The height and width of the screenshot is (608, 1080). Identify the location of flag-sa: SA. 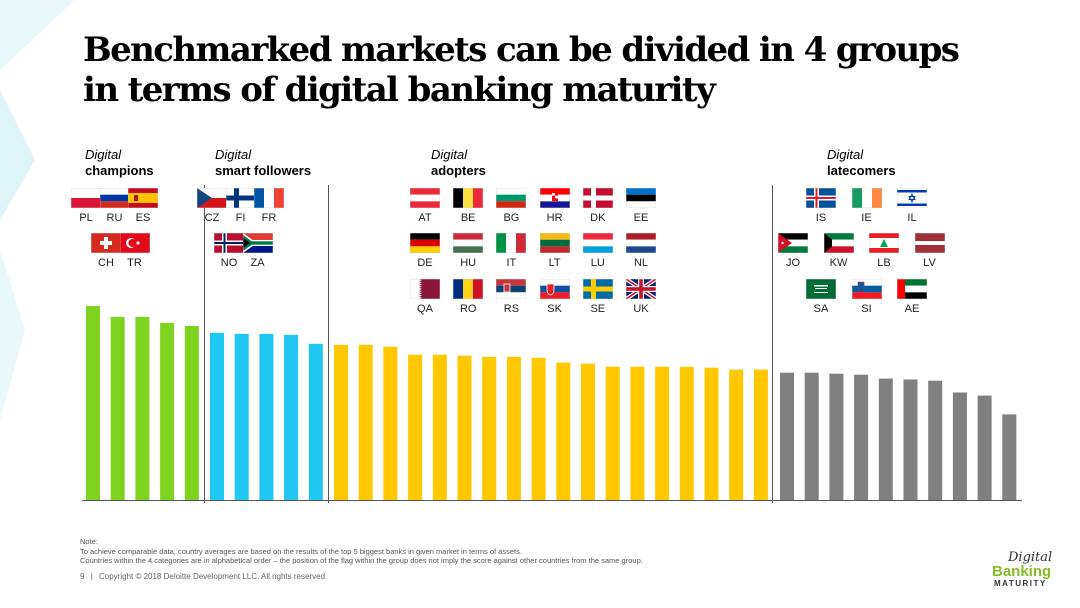
(821, 299).